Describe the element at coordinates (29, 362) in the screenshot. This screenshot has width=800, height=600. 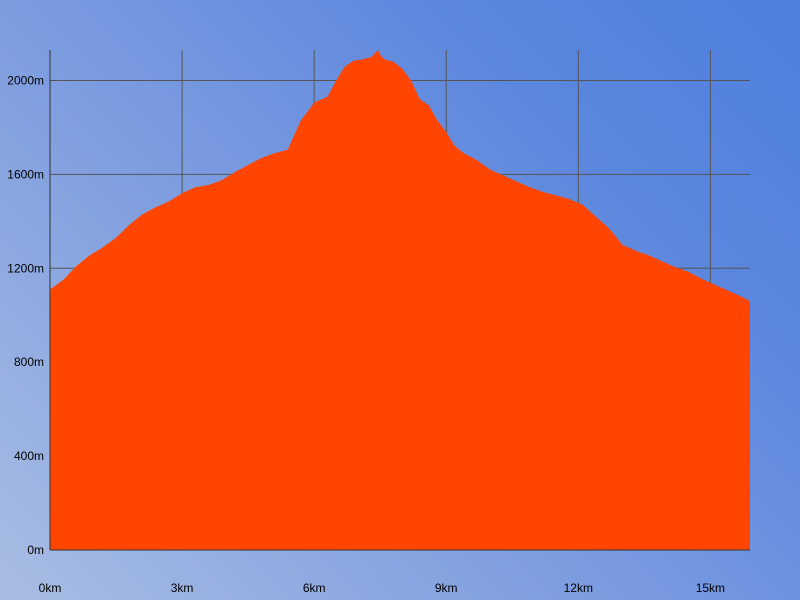
I see `y-tick-label: 800m` at that location.